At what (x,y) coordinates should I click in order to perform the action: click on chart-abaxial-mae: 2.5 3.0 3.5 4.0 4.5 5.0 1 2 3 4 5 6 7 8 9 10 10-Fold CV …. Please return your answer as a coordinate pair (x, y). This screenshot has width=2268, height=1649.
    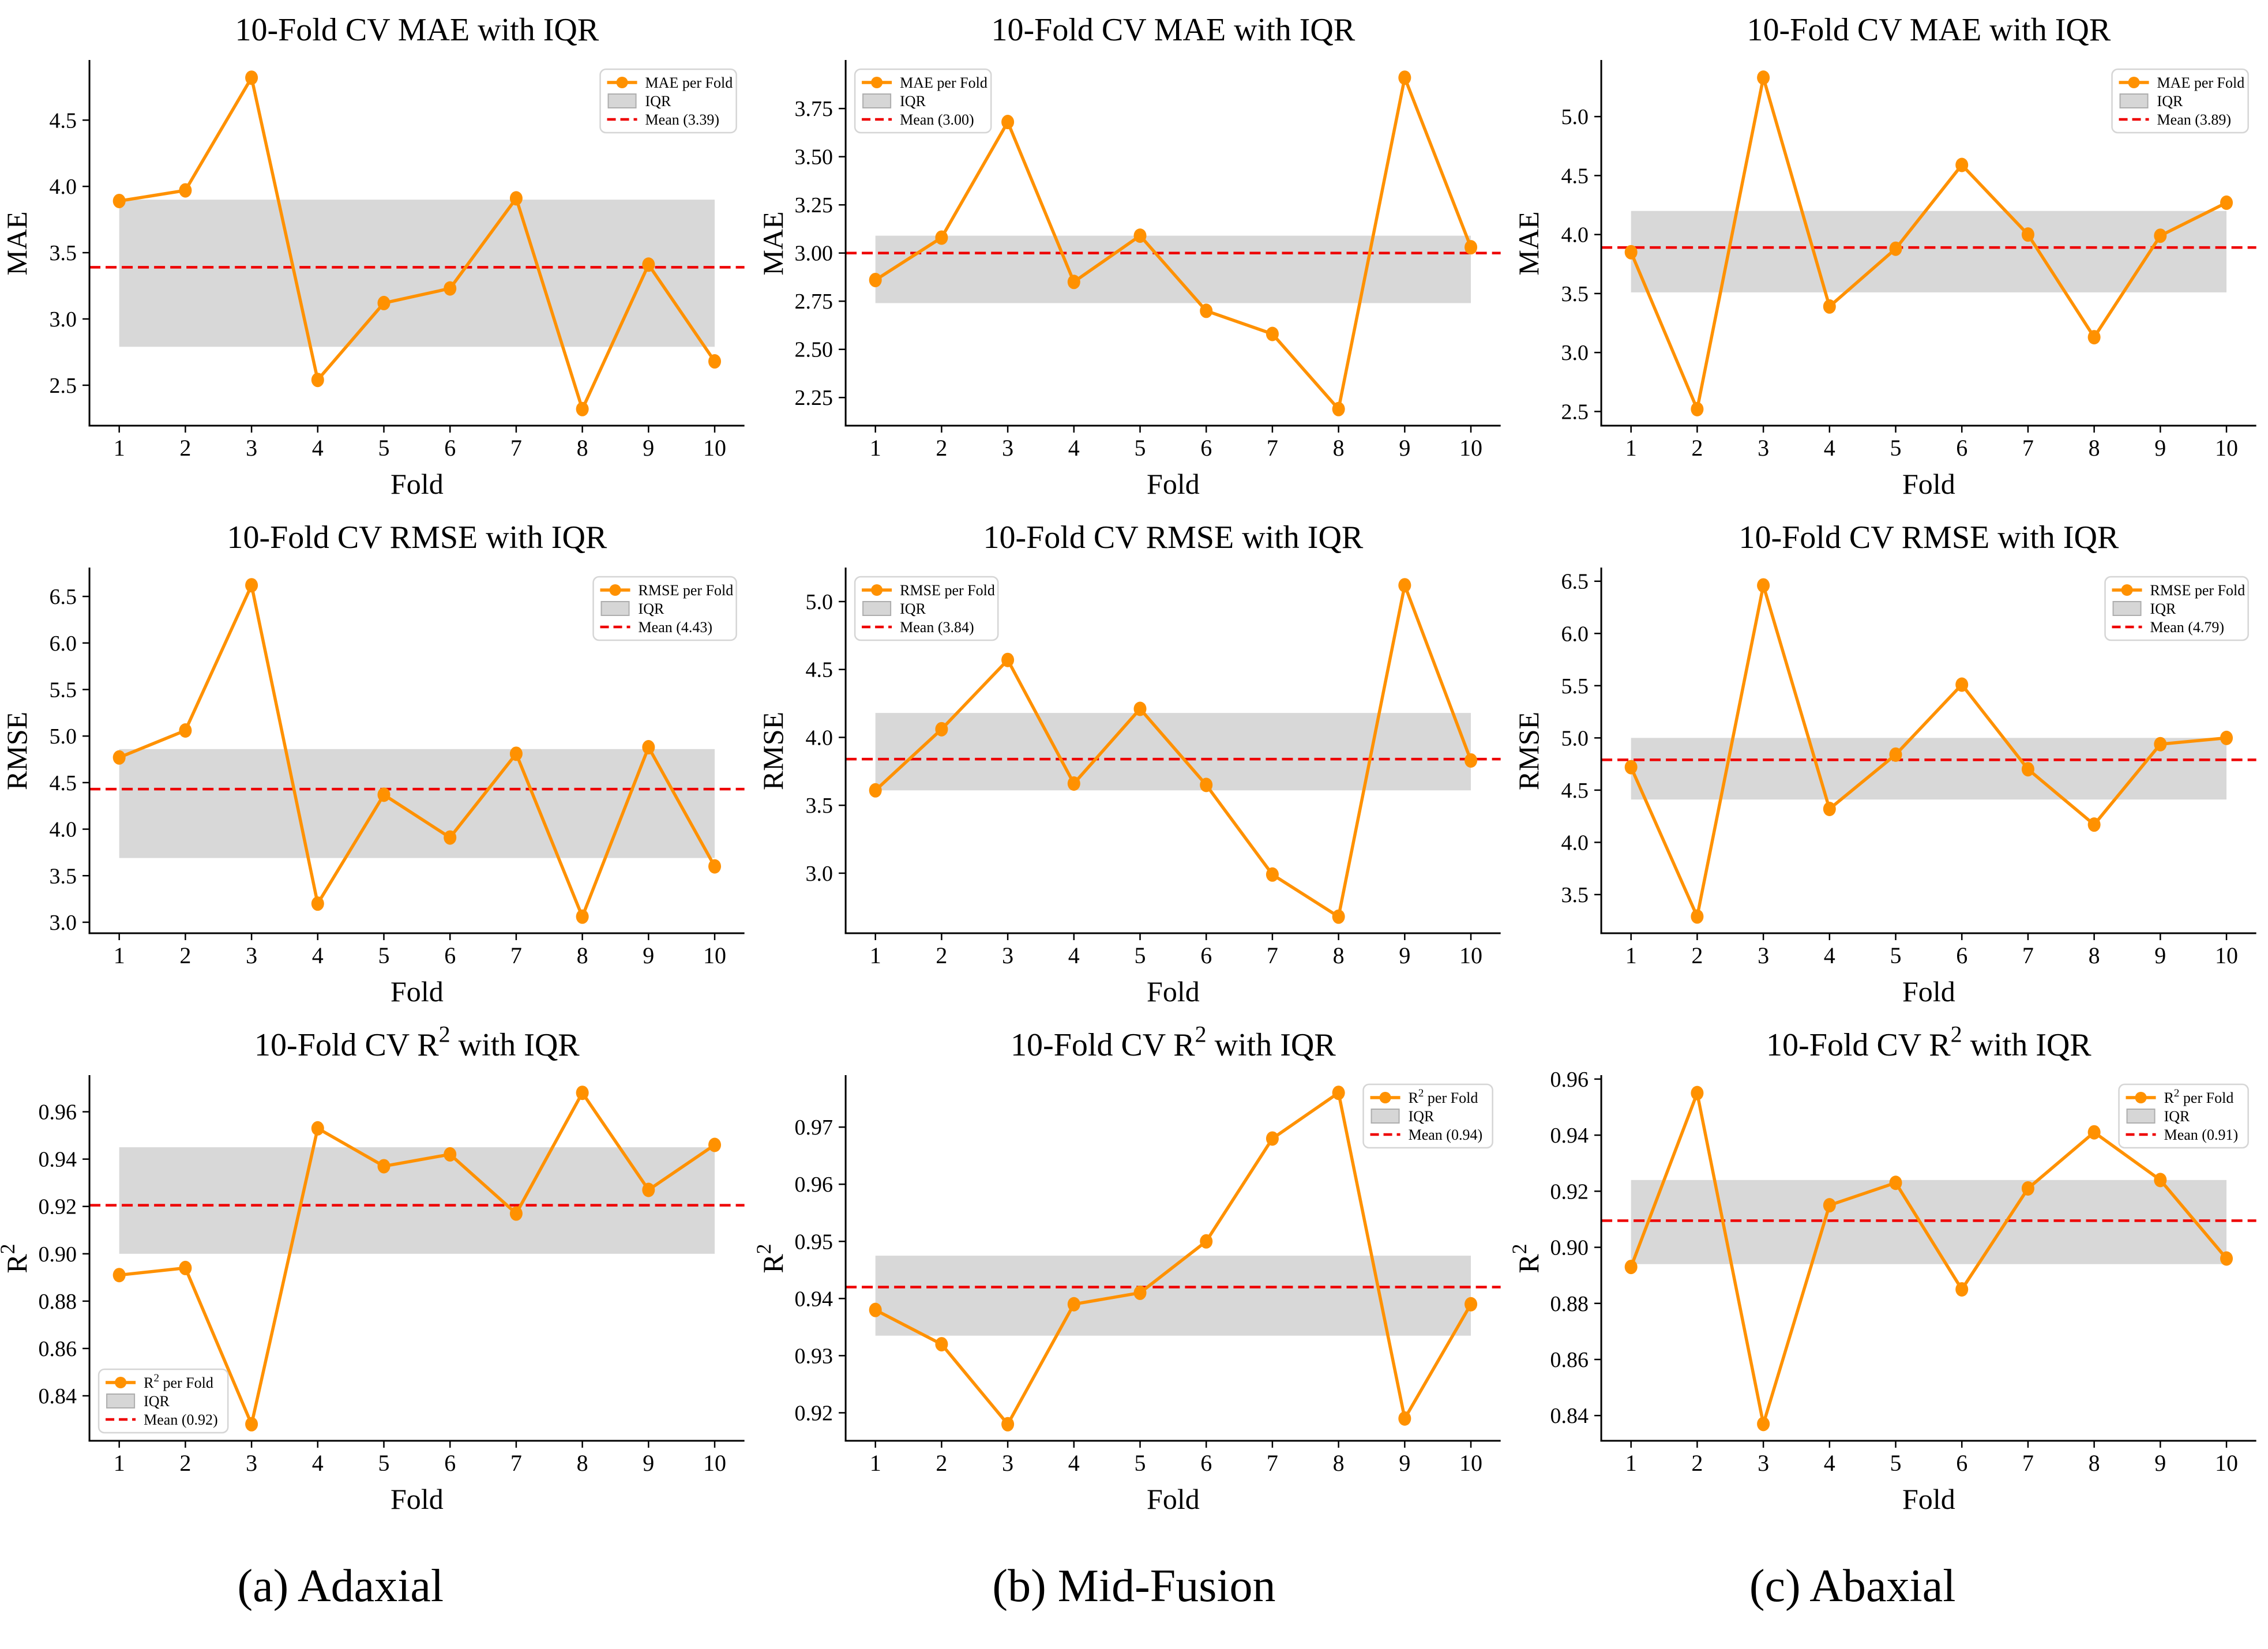
    Looking at the image, I should click on (1890, 254).